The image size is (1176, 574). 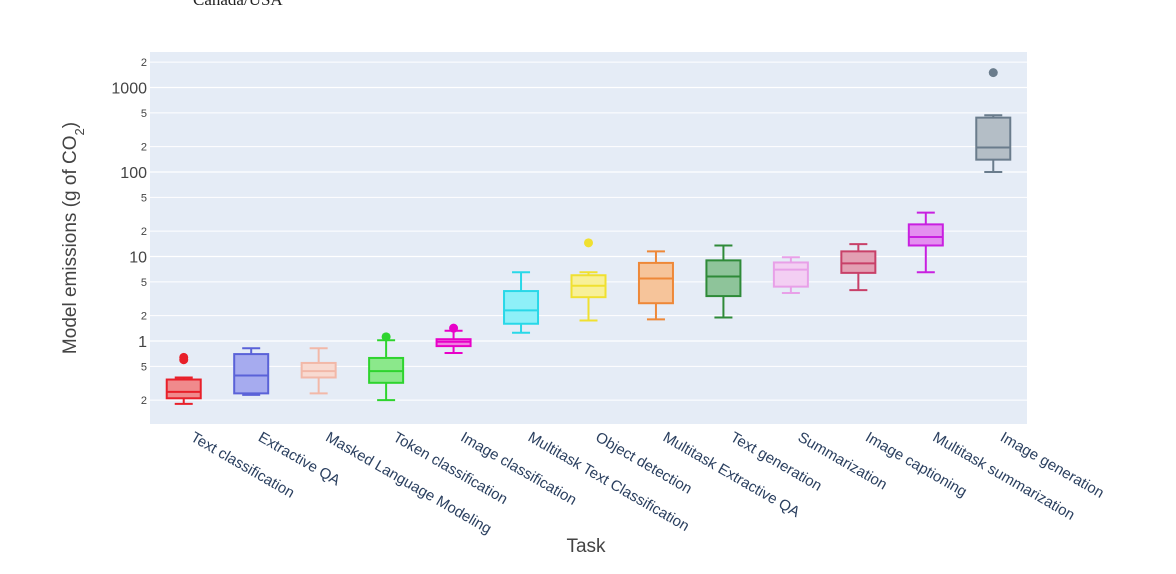 I want to click on box-text-classification, so click(x=183, y=378).